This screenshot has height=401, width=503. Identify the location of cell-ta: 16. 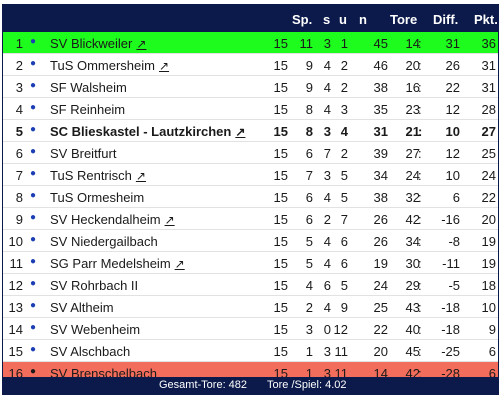
(412, 87).